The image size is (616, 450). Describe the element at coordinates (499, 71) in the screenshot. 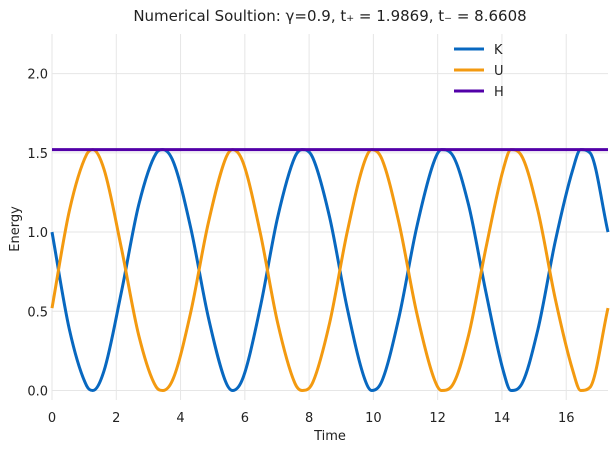

I see `legend-label-U: U` at that location.